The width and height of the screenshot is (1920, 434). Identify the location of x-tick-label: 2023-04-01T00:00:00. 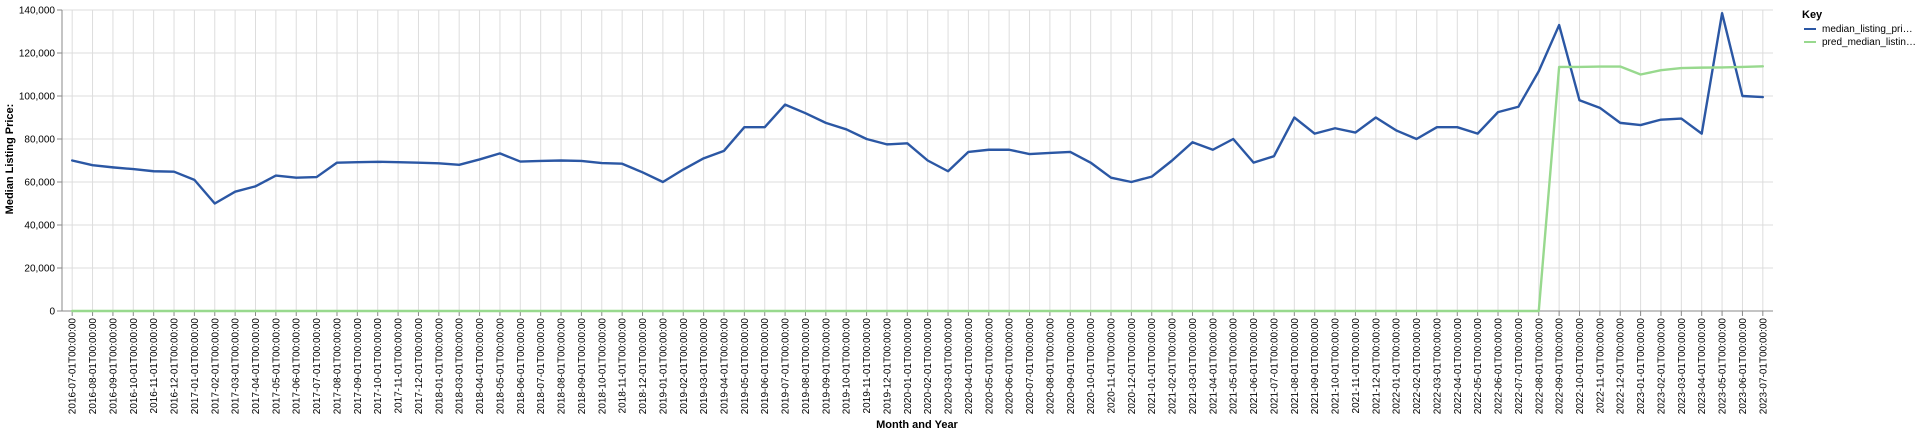
(1702, 366).